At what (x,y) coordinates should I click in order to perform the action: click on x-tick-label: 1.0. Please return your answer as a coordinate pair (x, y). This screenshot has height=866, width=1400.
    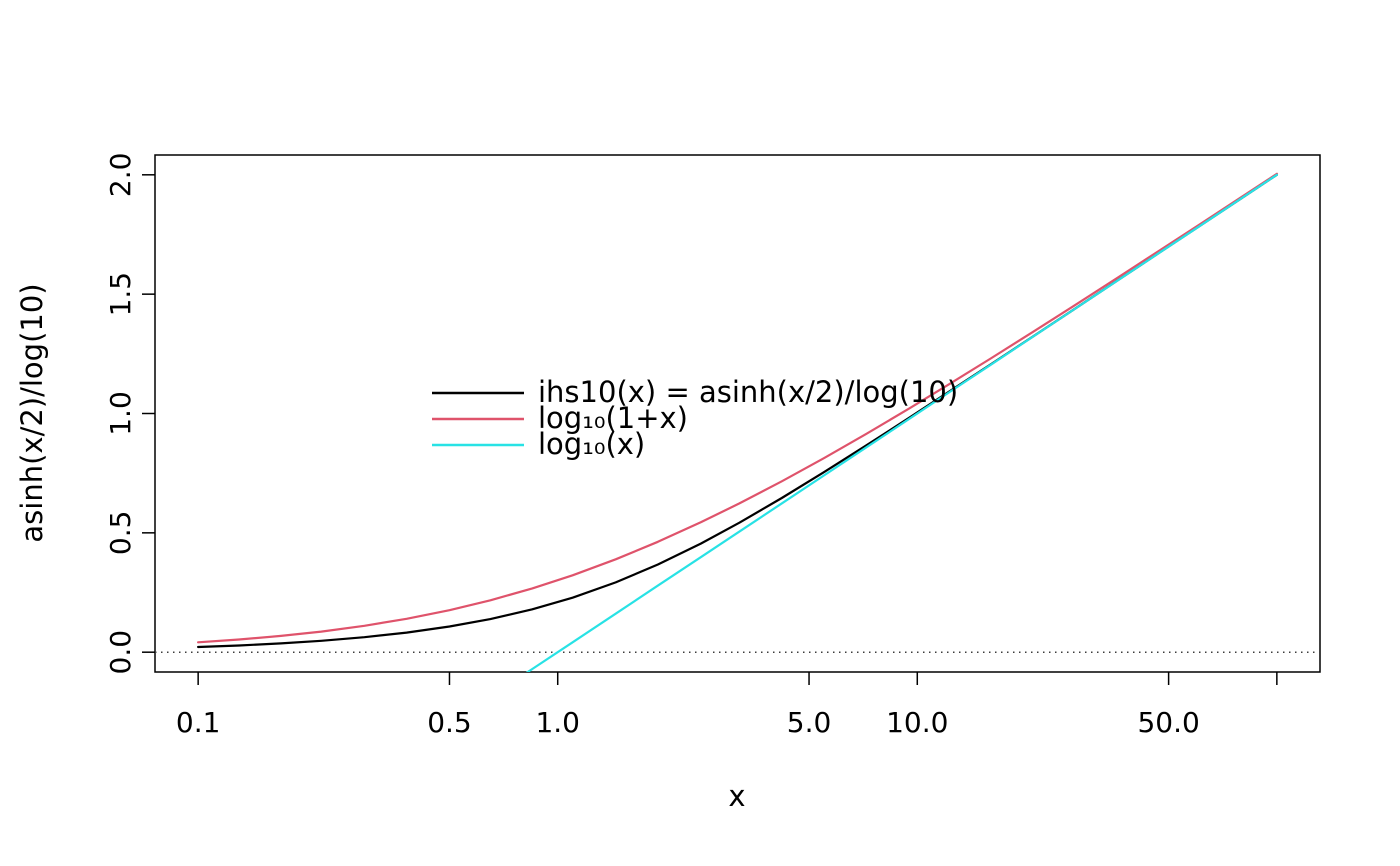
    Looking at the image, I should click on (557, 722).